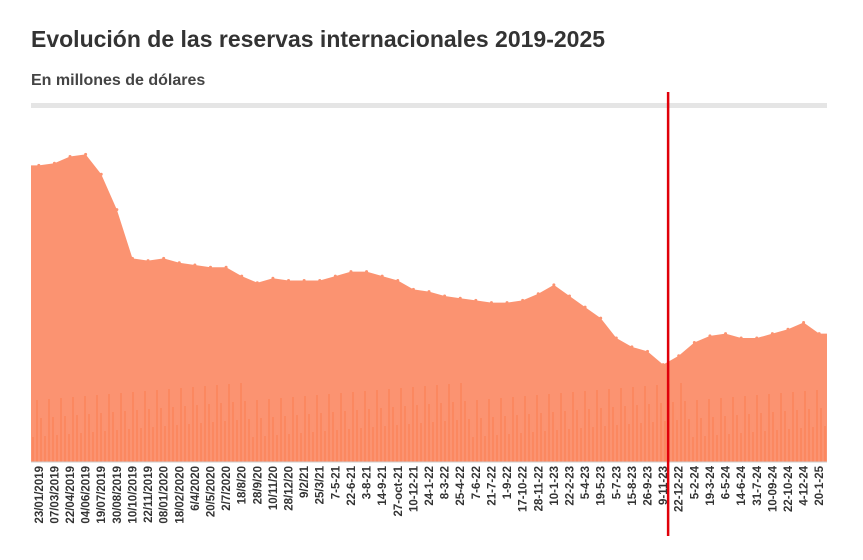 The height and width of the screenshot is (560, 863). Describe the element at coordinates (243, 485) in the screenshot. I see `x-tick-label: 18/8/20` at that location.